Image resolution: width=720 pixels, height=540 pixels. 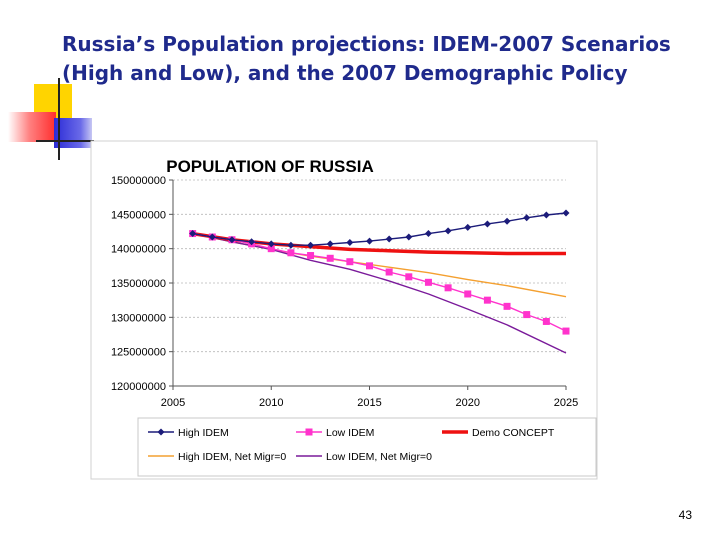 I want to click on legend-item-low-idem-net-migr-0: Low IDEM, Net Migr=0, so click(x=364, y=457).